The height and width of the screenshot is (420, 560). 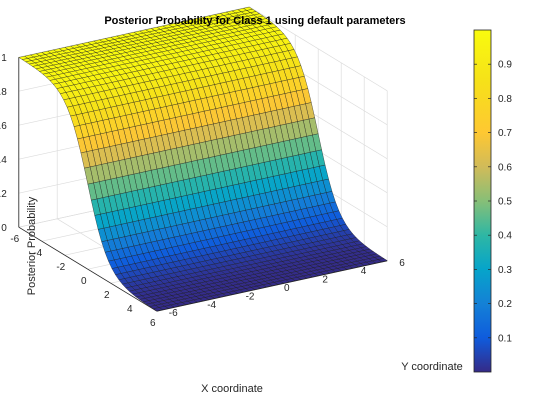 I want to click on y-axis-label: Y coordinate, so click(x=432, y=367).